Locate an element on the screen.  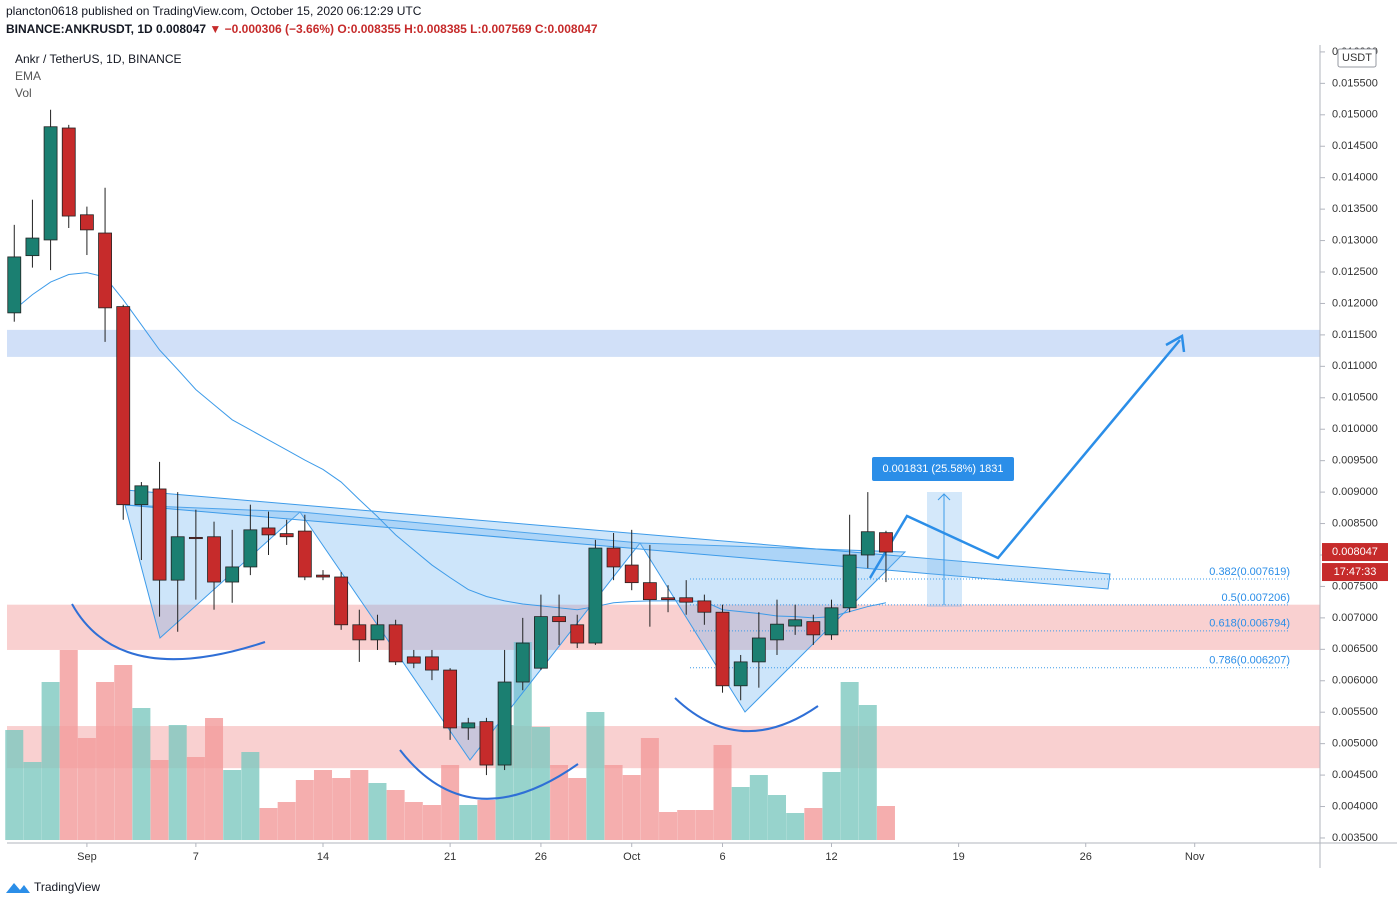
y-tick-label: 0.007000 is located at coordinates (1355, 618).